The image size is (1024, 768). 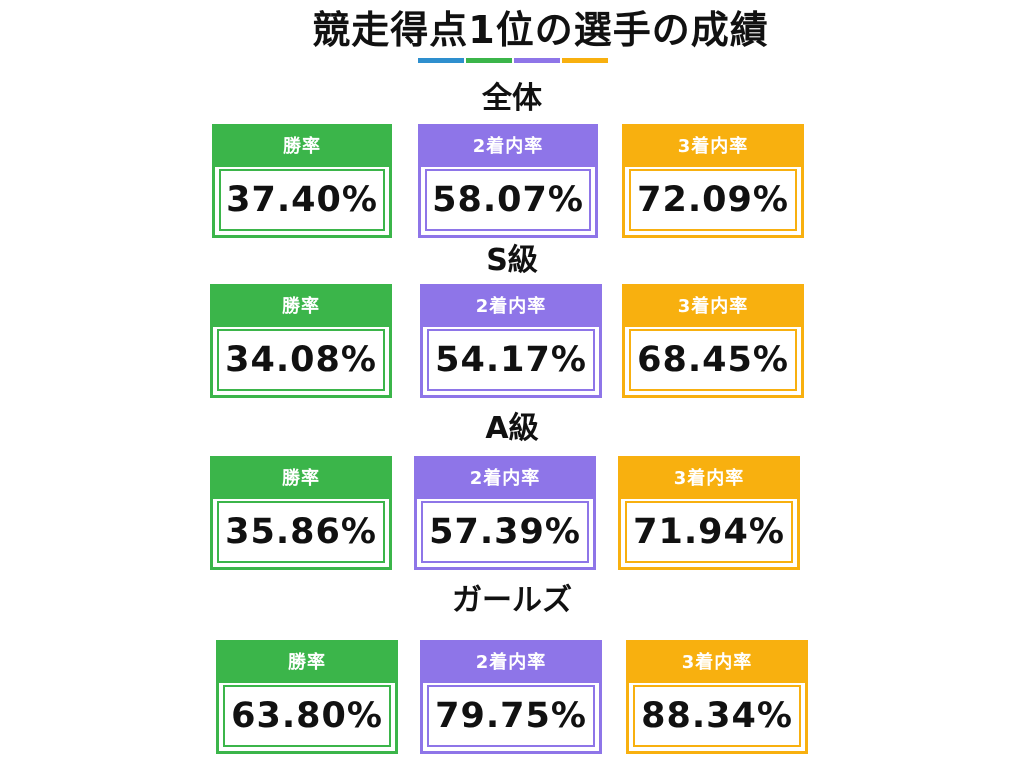 What do you see at coordinates (512, 600) in the screenshot?
I see `section-title-girls: ガールズ` at bounding box center [512, 600].